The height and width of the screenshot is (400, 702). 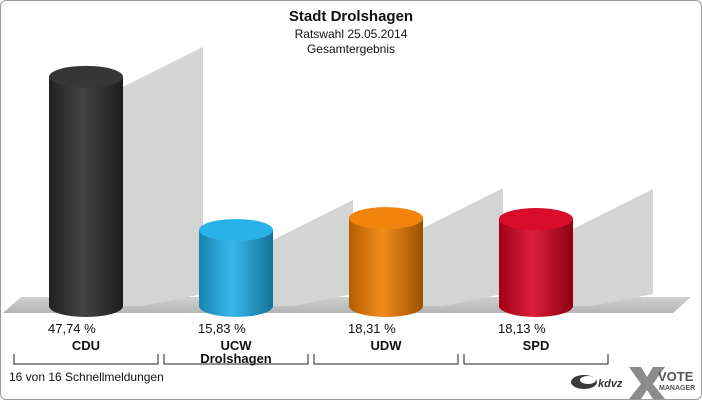 I want to click on category-label: UDW, so click(x=386, y=345).